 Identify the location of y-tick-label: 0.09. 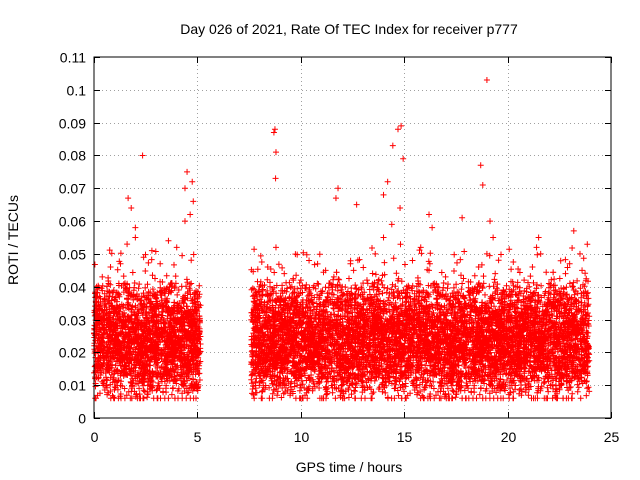
(72, 124).